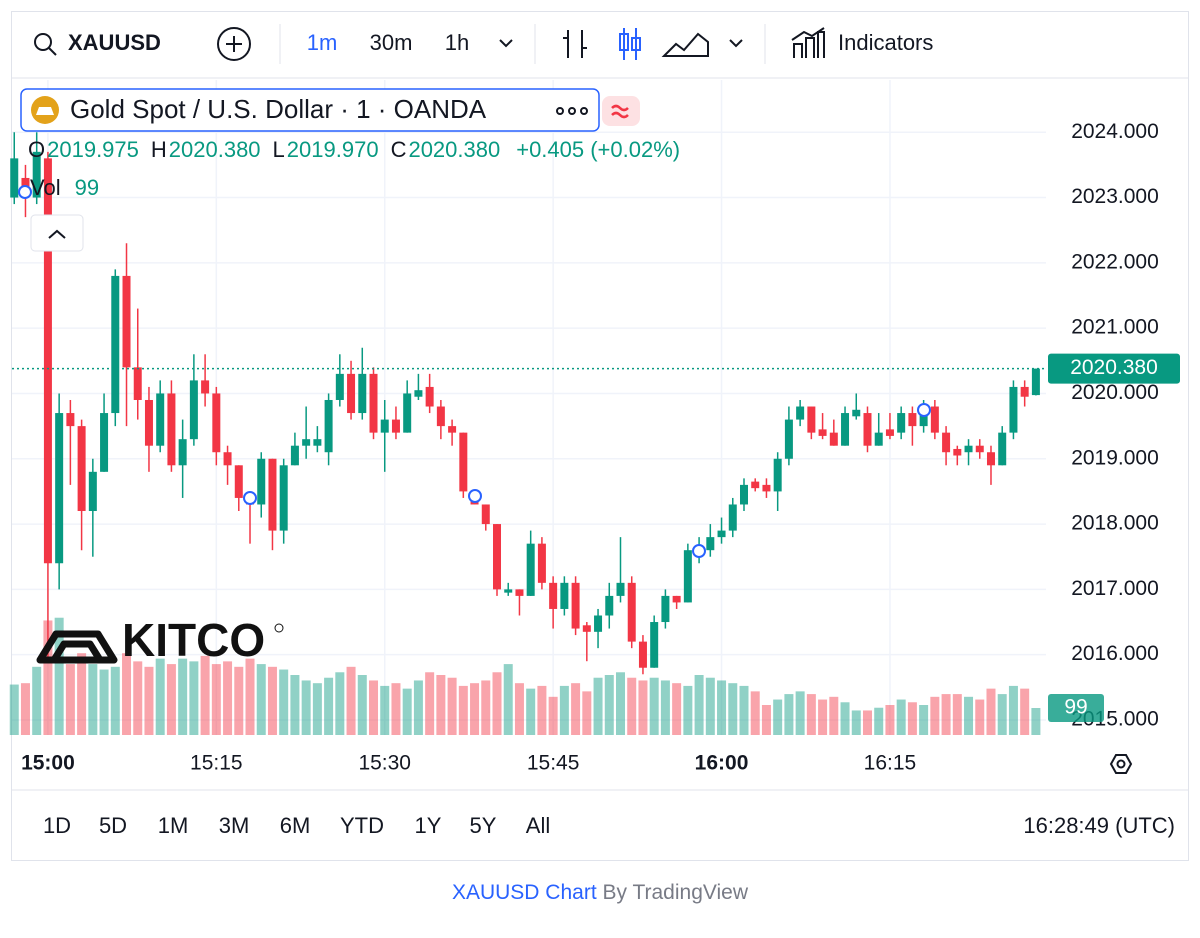 Image resolution: width=1200 pixels, height=938 pixels. What do you see at coordinates (114, 42) in the screenshot?
I see `symbol: XAUUSD` at bounding box center [114, 42].